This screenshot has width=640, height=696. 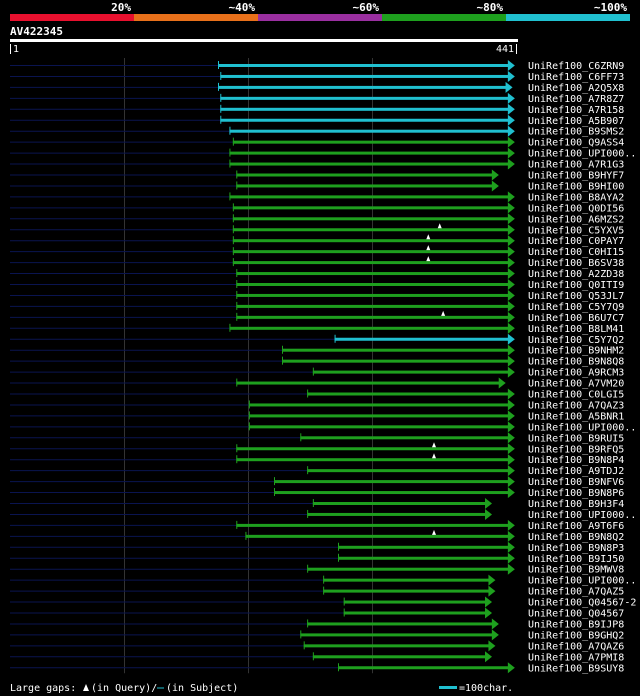 I want to click on hit-row: UniRef100_A9TDJ2, so click(x=317, y=471).